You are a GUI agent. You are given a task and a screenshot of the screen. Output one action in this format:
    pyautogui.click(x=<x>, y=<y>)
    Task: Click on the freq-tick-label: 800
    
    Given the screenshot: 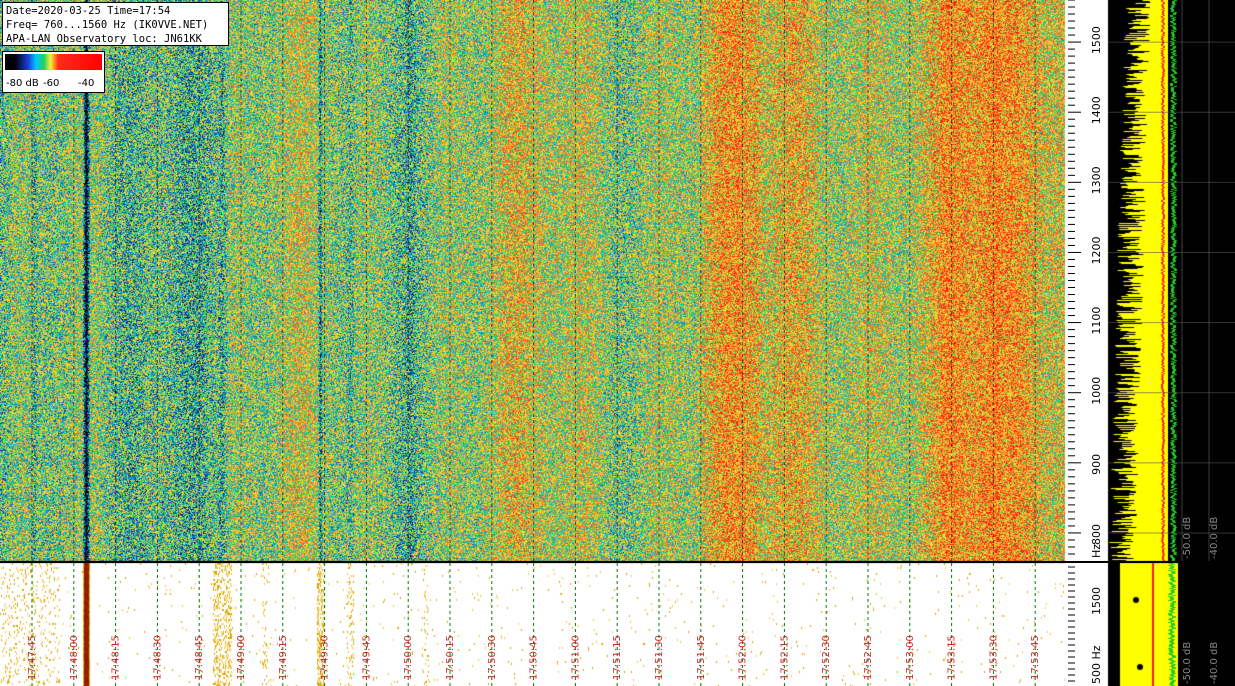 What is the action you would take?
    pyautogui.click(x=1096, y=534)
    